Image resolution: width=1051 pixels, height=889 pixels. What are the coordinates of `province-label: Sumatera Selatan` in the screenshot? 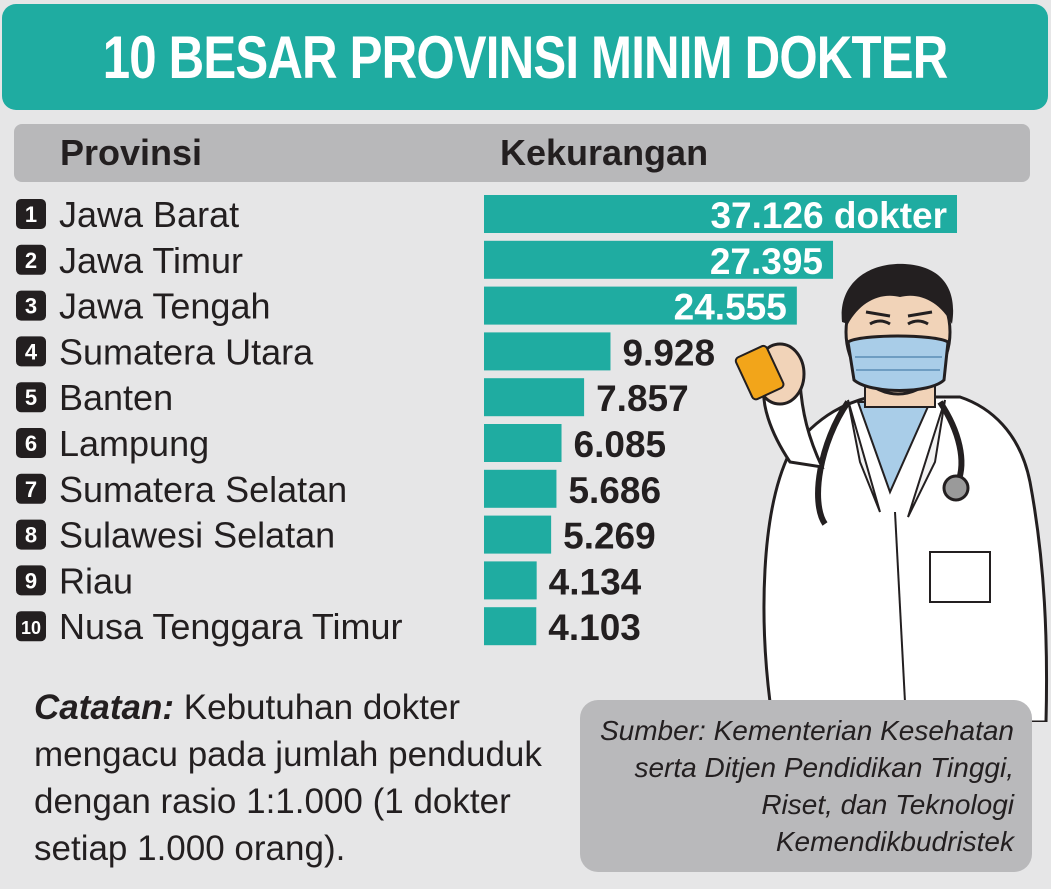 It's located at (203, 489).